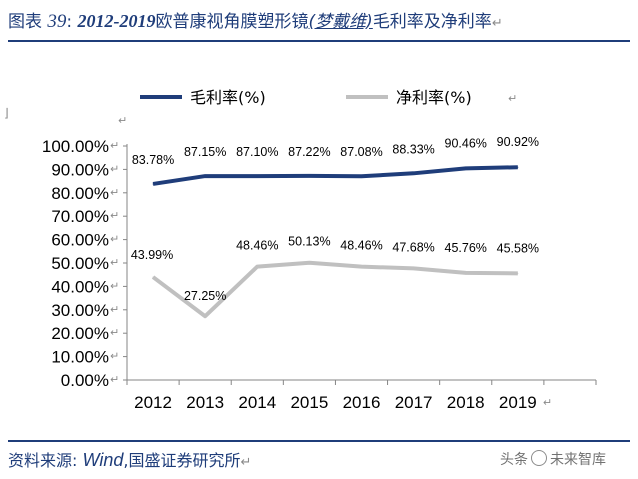 The width and height of the screenshot is (638, 479). What do you see at coordinates (514, 460) in the screenshot?
I see `watermark-text-a: 头条` at bounding box center [514, 460].